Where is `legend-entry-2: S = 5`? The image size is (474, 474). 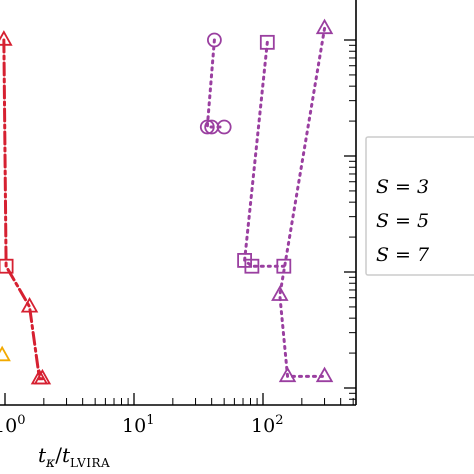 legend-entry-2: S = 5 is located at coordinates (402, 221).